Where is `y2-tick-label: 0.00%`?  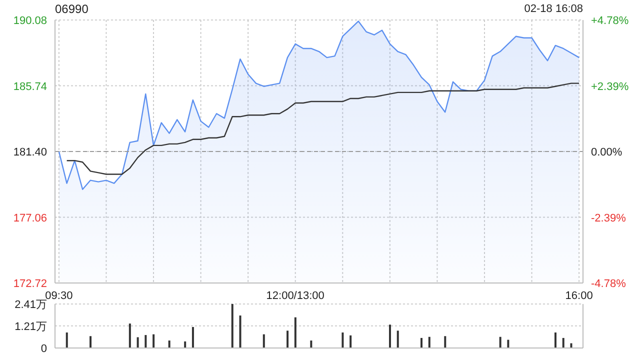
y2-tick-label: 0.00% is located at coordinates (606, 152).